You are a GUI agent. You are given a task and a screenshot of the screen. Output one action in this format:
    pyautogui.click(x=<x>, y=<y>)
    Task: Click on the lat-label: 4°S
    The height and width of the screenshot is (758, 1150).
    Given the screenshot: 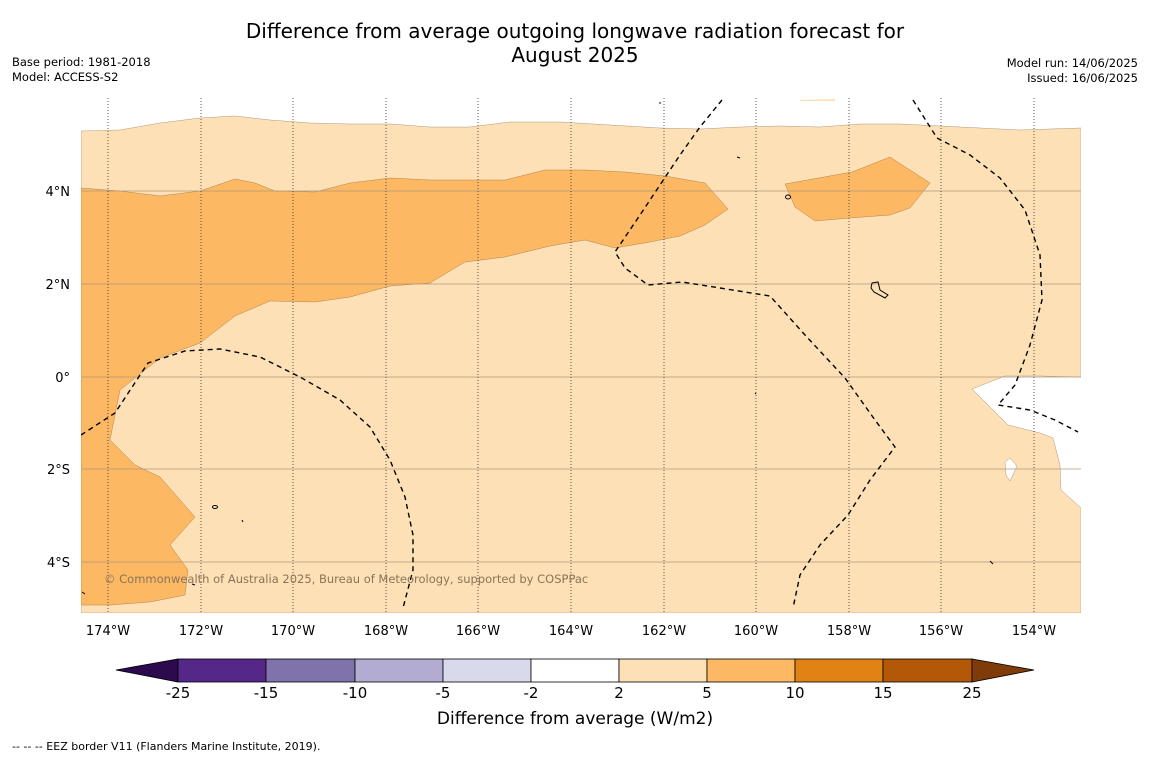 What is the action you would take?
    pyautogui.click(x=58, y=563)
    